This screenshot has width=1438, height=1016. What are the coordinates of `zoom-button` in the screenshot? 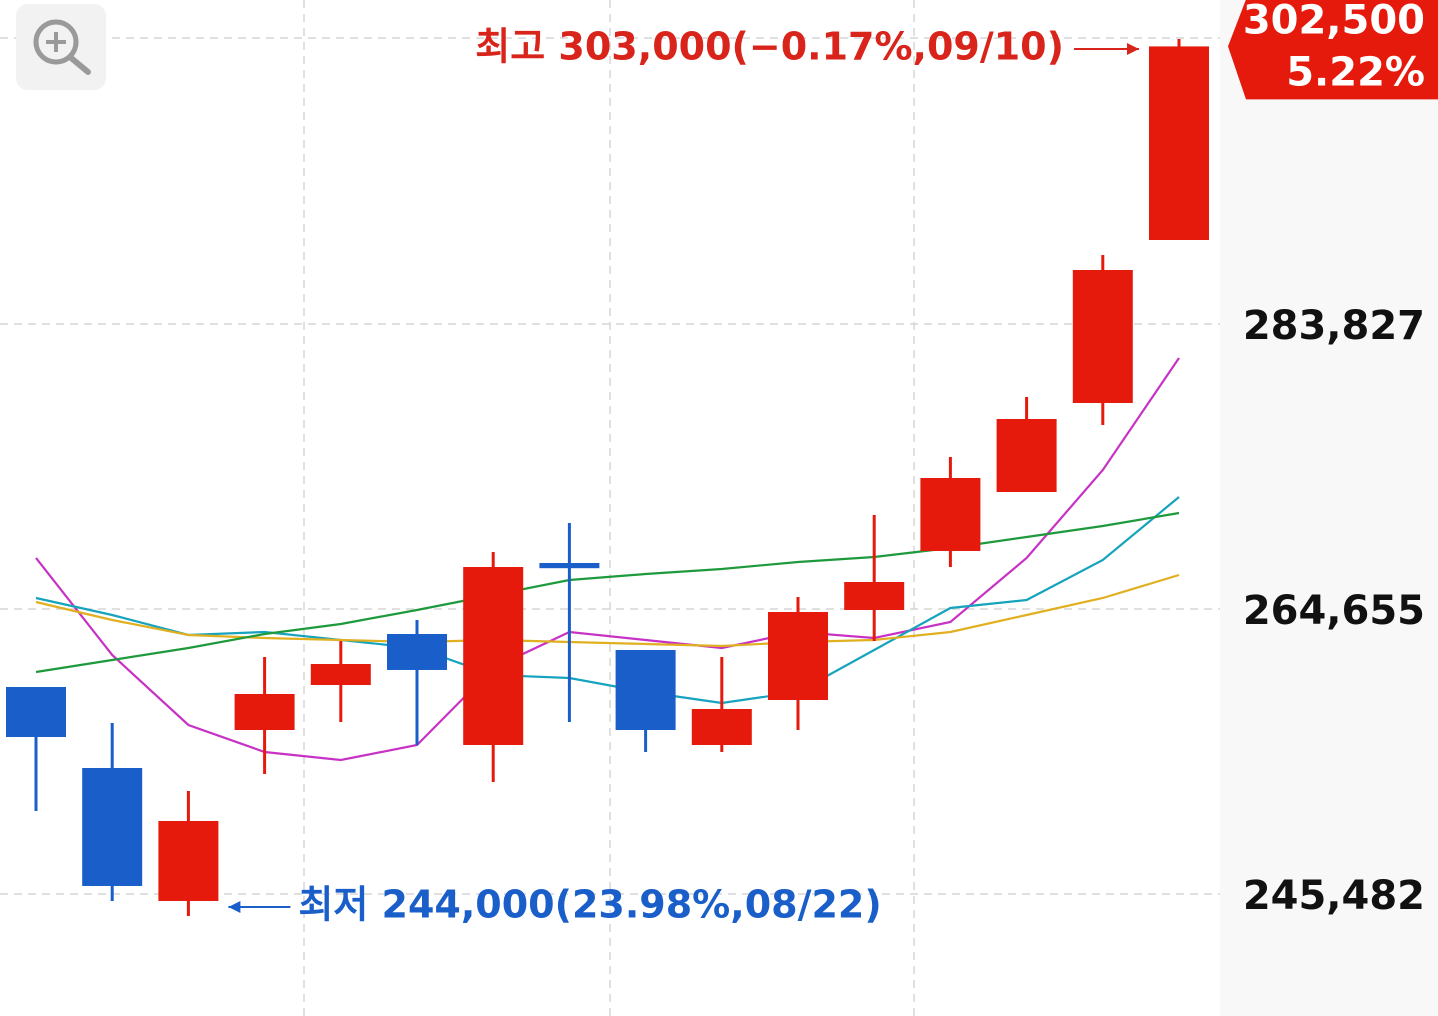 It's located at (61, 47).